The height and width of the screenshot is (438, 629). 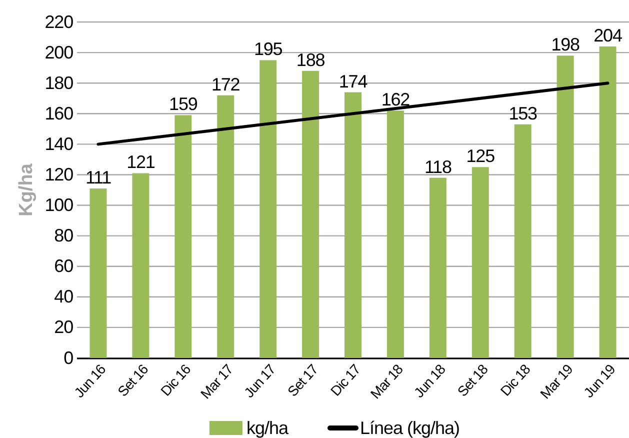 What do you see at coordinates (395, 100) in the screenshot?
I see `data-label: 162` at bounding box center [395, 100].